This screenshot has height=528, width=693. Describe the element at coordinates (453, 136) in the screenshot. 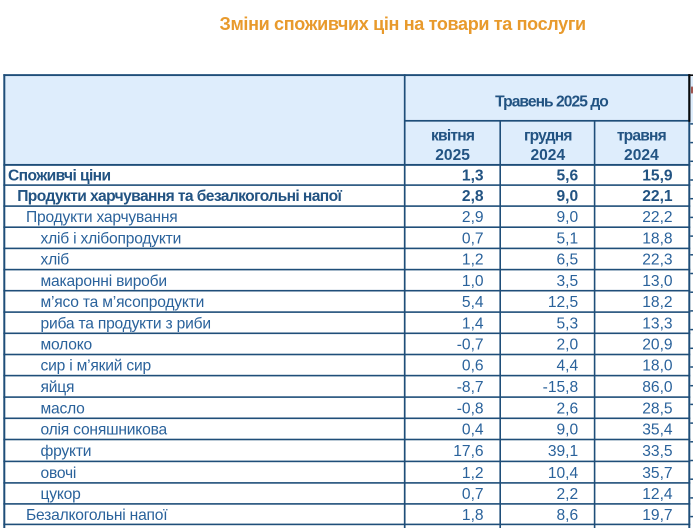

I see `svg-text: квітня` at that location.